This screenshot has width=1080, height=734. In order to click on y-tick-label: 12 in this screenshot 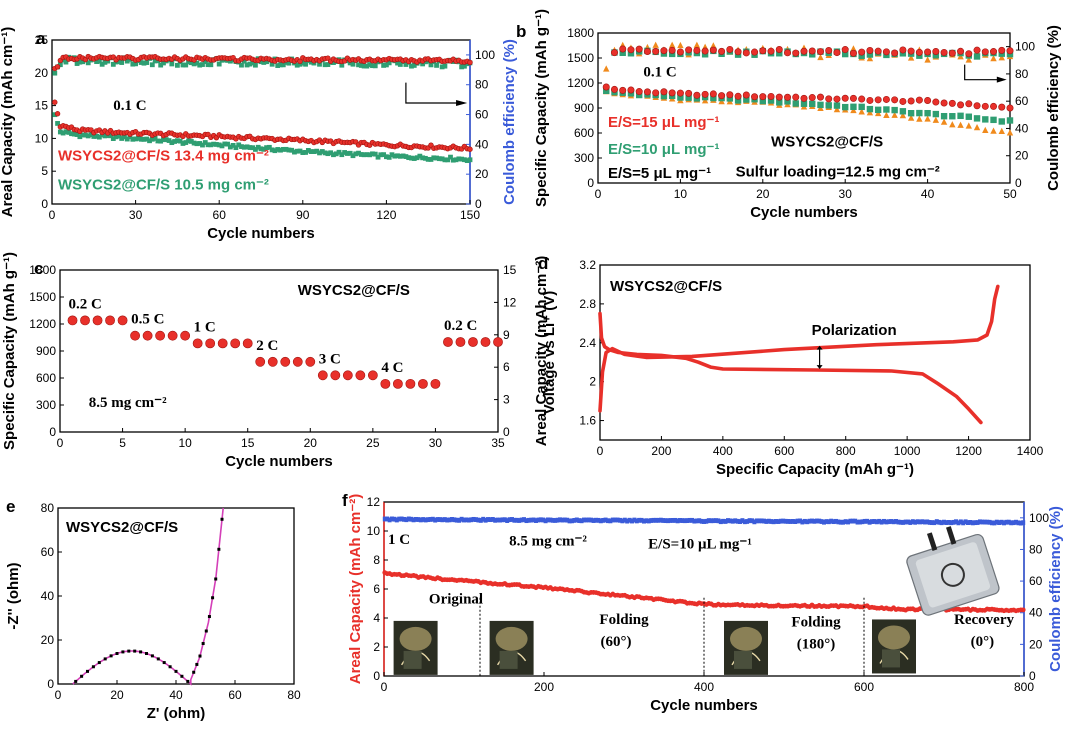, I will do `click(374, 502)`.